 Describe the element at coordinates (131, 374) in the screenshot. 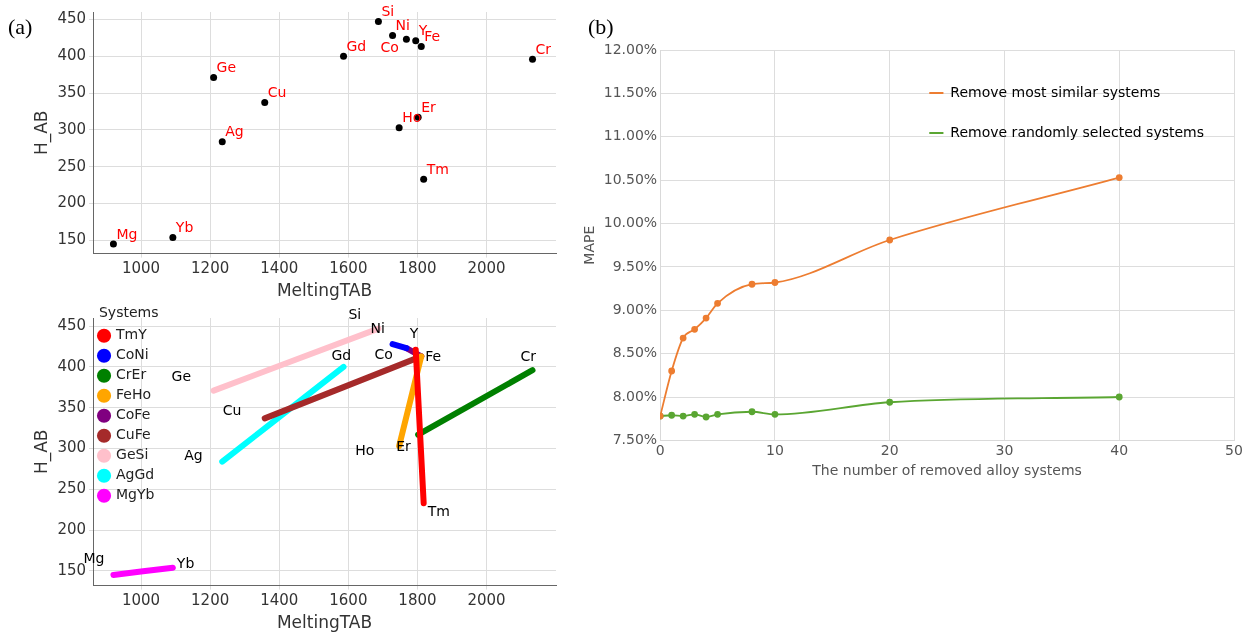

I see `legend-label: CrEr` at that location.